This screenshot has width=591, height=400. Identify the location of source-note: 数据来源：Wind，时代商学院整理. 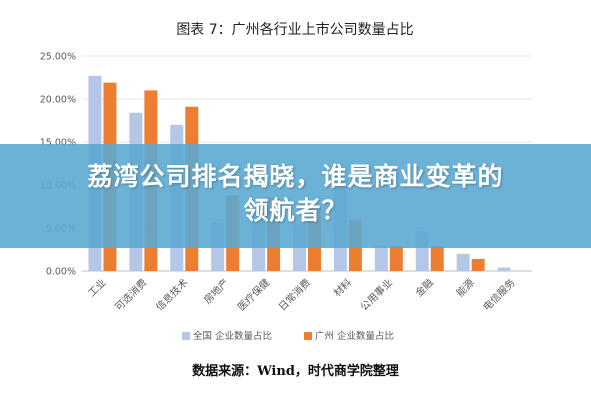
(295, 371).